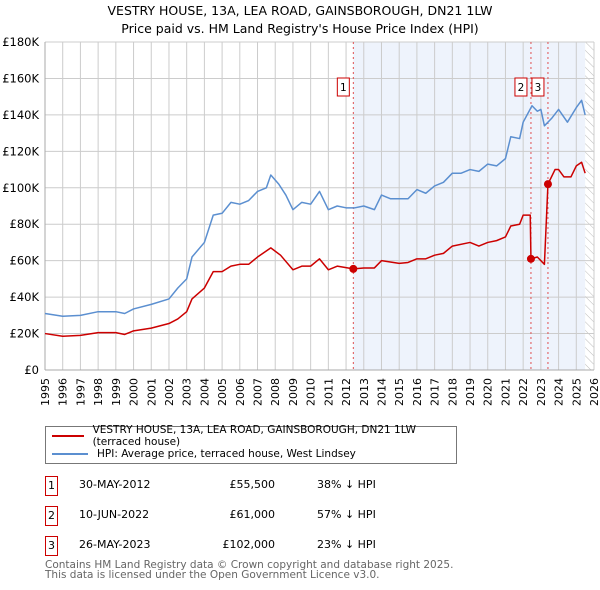 The width and height of the screenshot is (600, 590). I want to click on legend-swatch-property, so click(68, 436).